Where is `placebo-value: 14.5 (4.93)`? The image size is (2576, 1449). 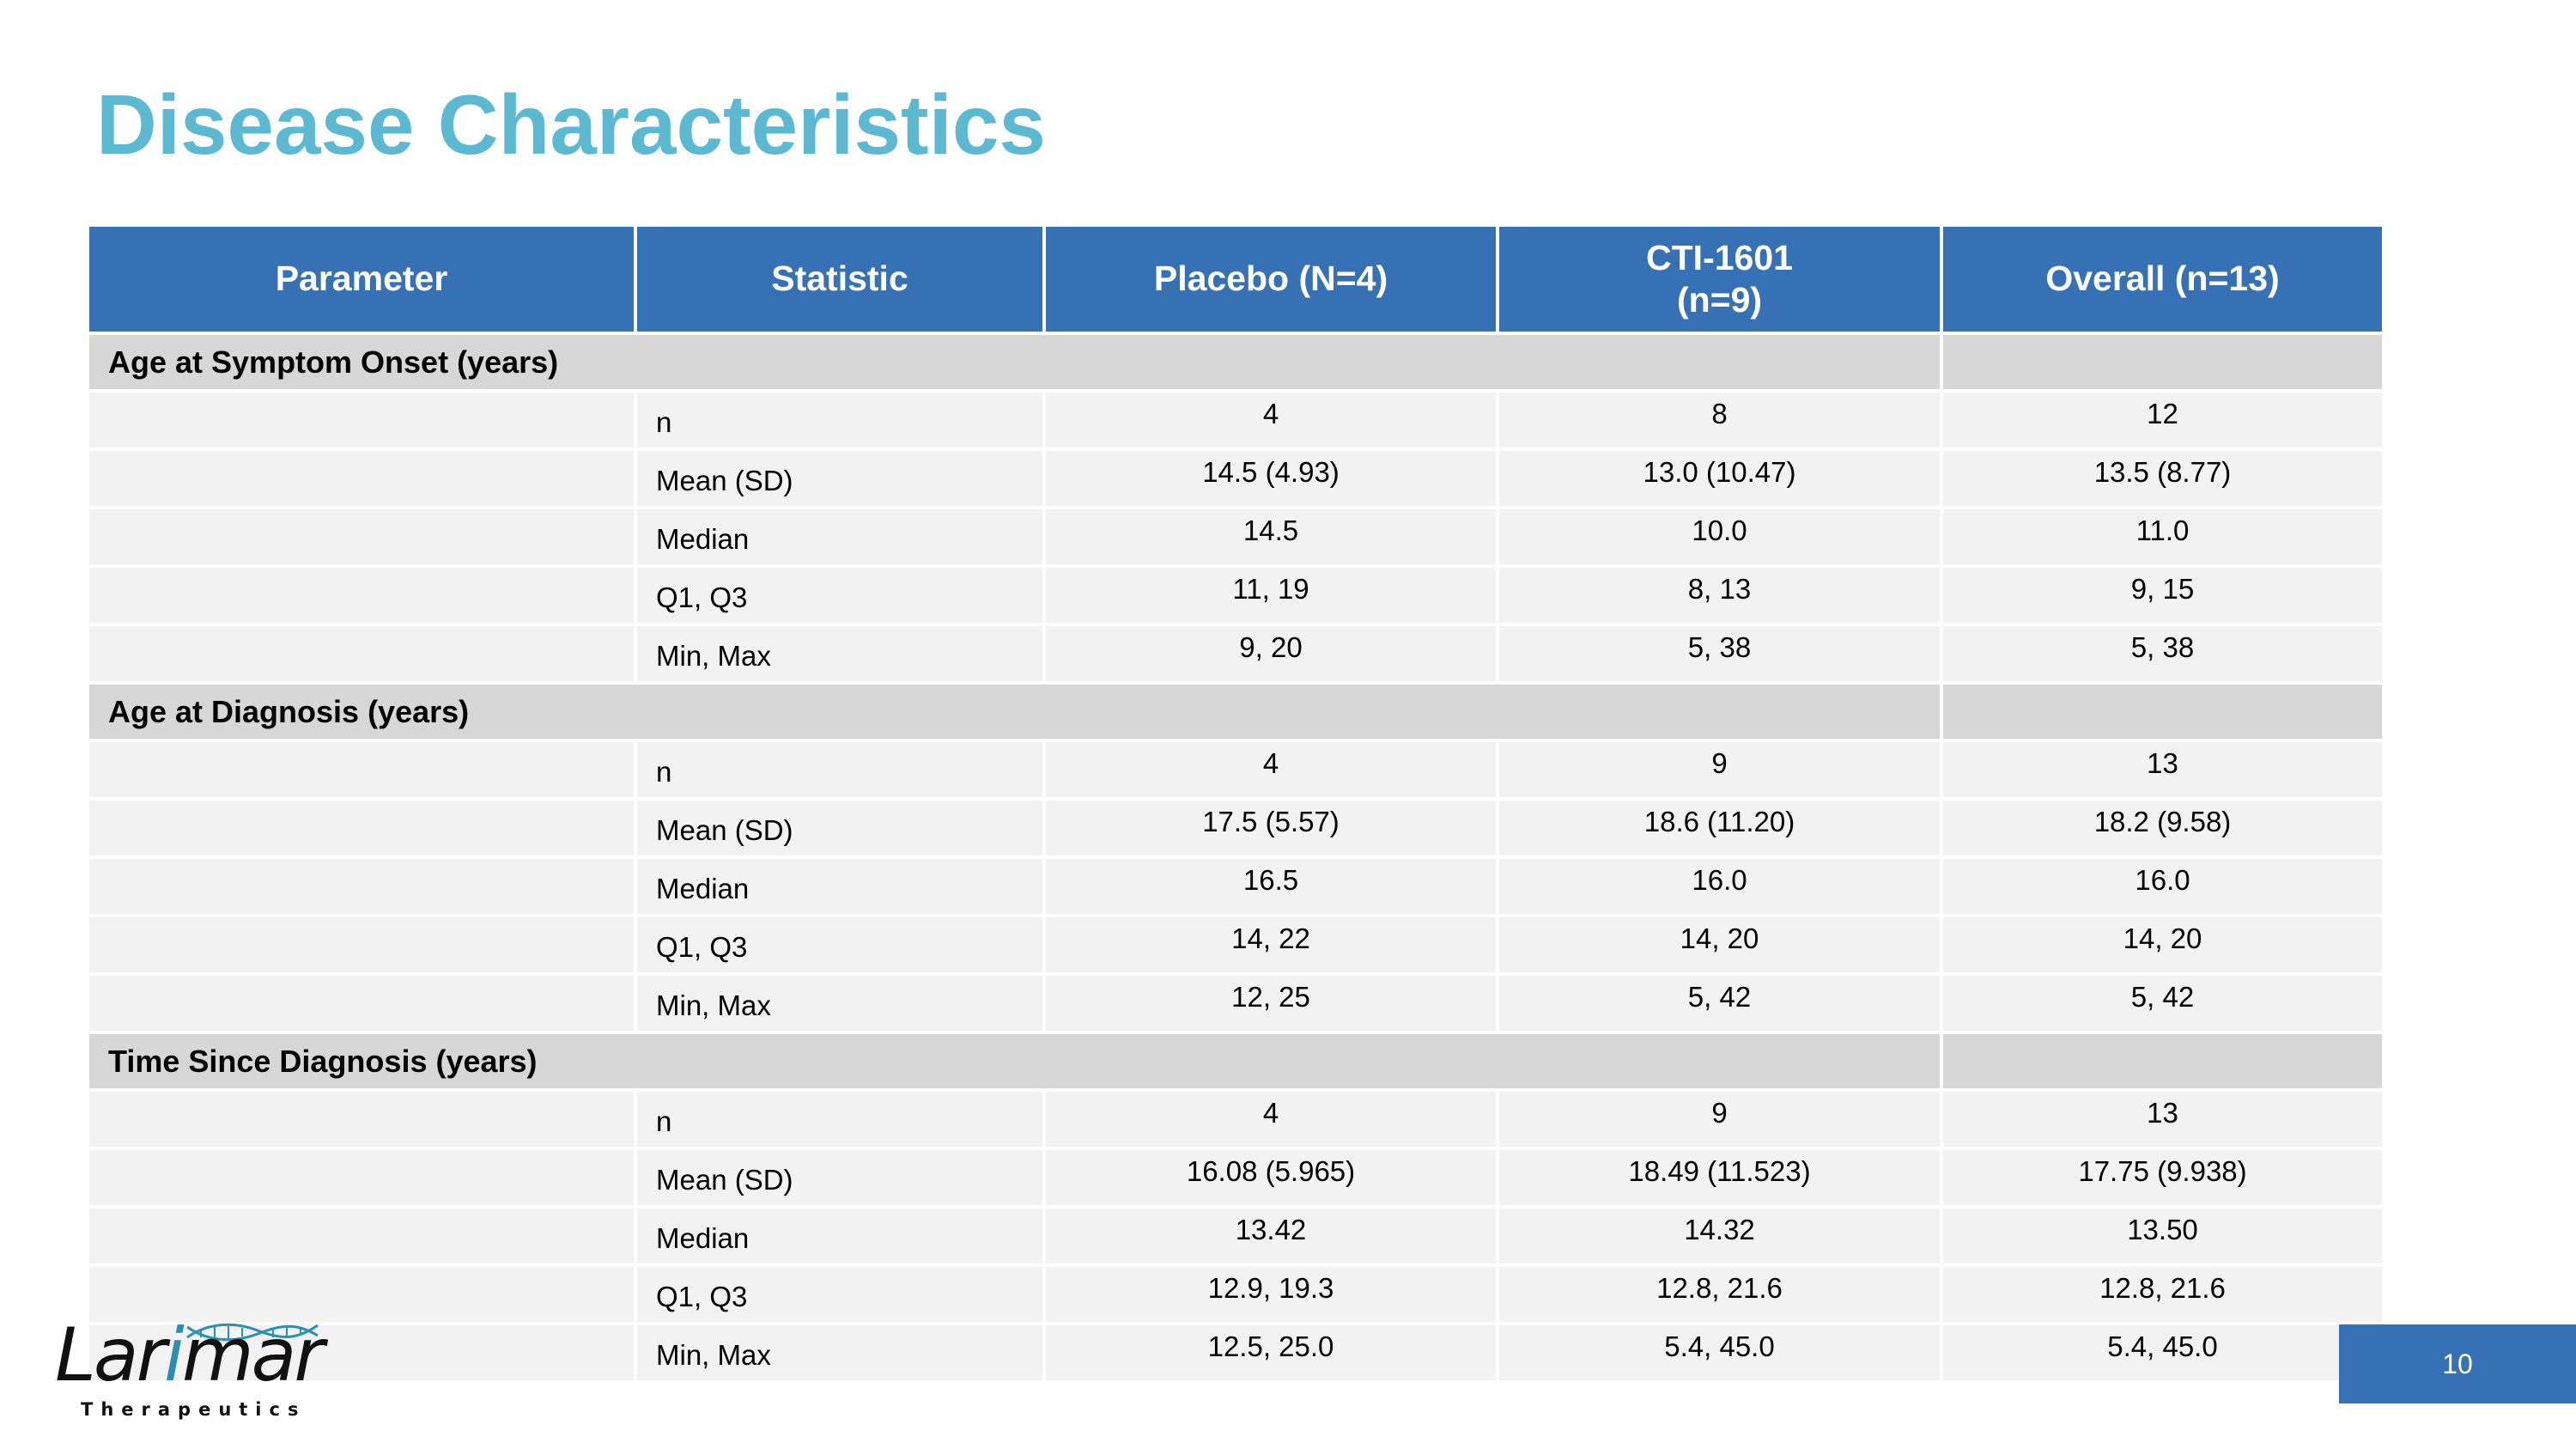 placebo-value: 14.5 (4.93) is located at coordinates (1270, 478).